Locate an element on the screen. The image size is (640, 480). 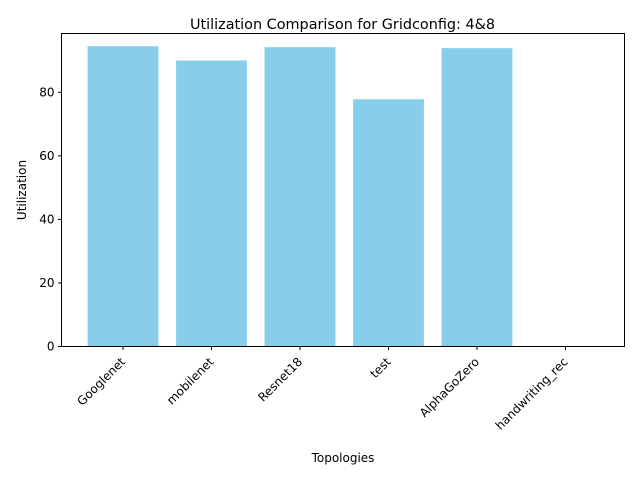
y-tick-label-80: 80 is located at coordinates (46, 92).